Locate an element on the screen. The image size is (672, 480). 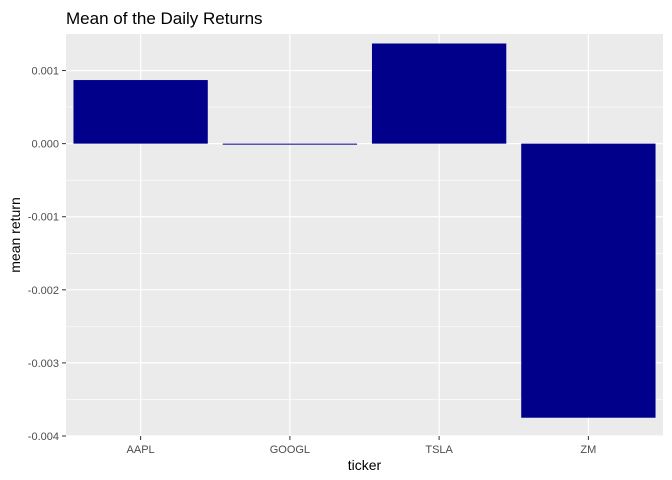
y-axis: -0.004 -0.003 -0.002 -0.001 0.000 0.001 is located at coordinates (47, 254).